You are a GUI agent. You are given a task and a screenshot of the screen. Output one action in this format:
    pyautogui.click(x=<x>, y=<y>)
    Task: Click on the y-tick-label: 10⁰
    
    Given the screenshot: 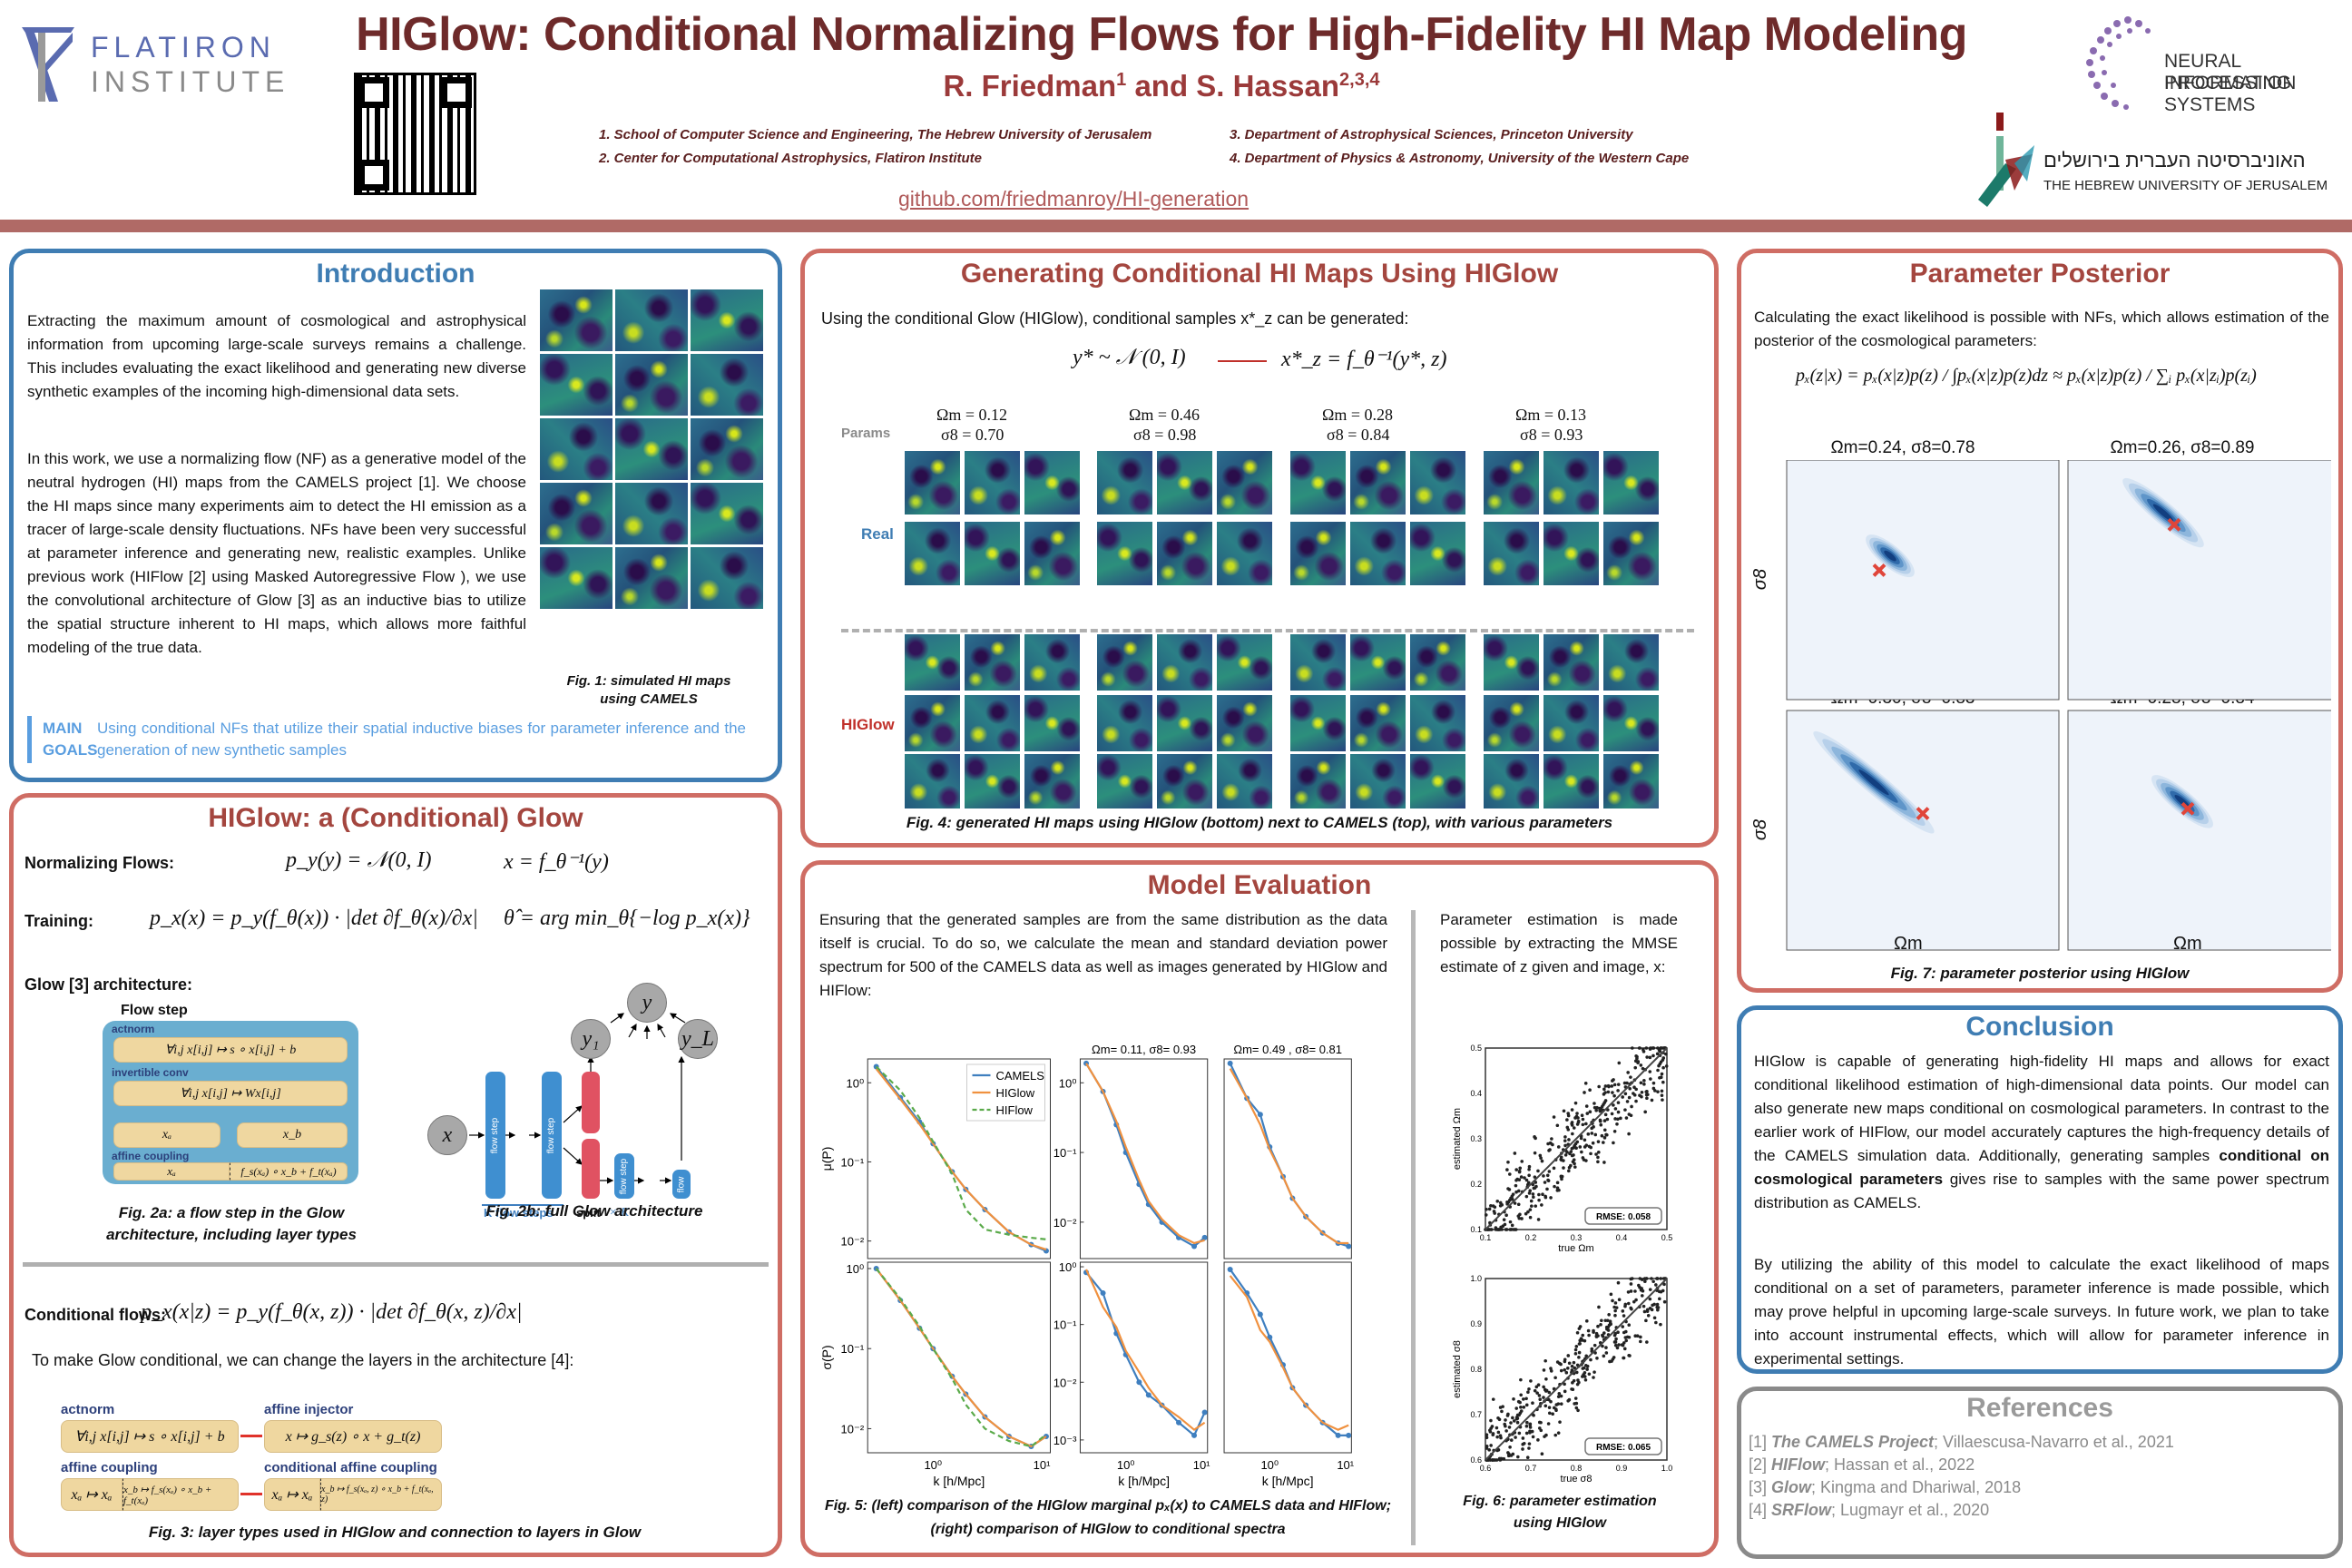 What is the action you would take?
    pyautogui.click(x=1068, y=1267)
    